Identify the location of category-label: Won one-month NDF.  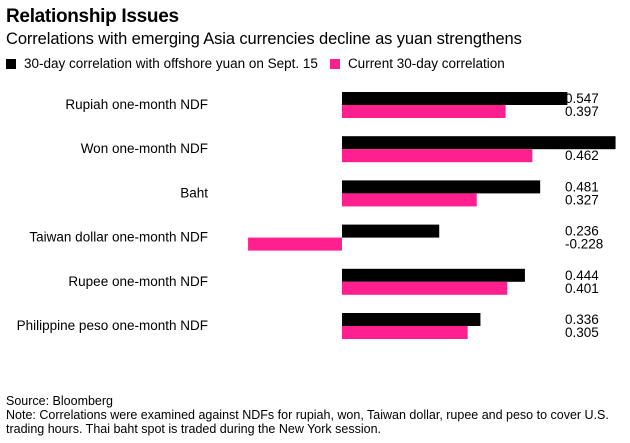
(144, 148).